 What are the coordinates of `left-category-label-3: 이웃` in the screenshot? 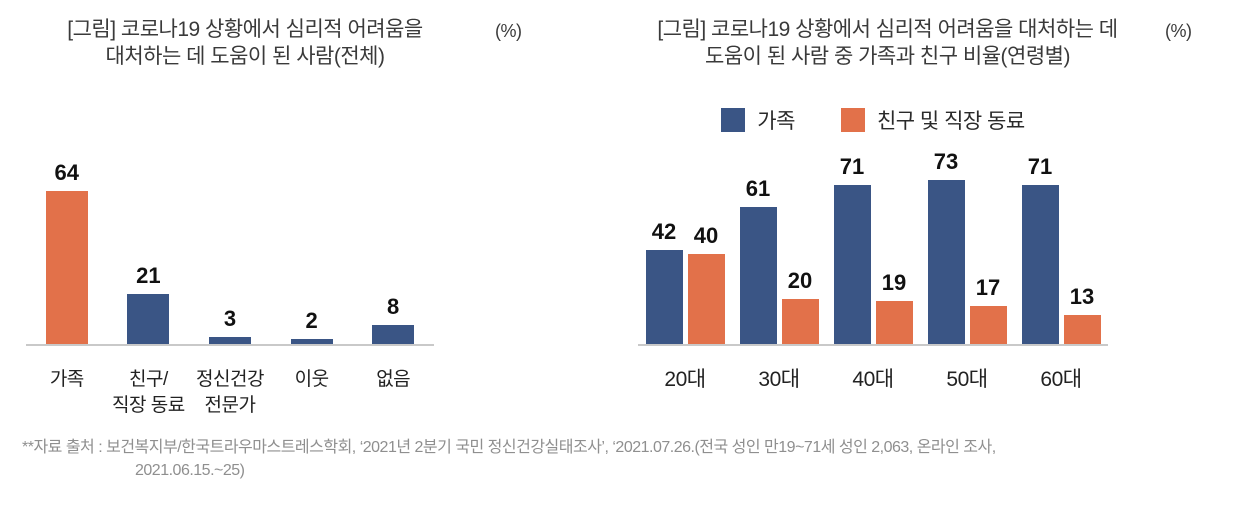 It's located at (311, 379).